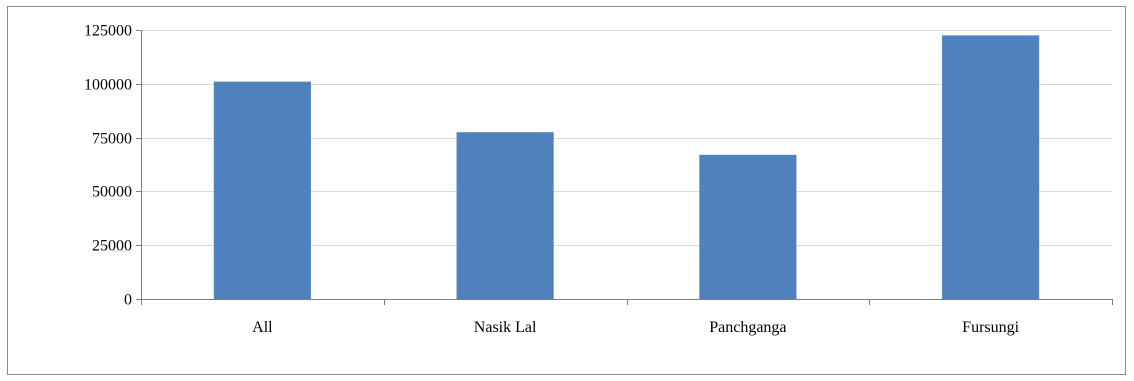  Describe the element at coordinates (505, 215) in the screenshot. I see `bar-nasik-lal` at that location.